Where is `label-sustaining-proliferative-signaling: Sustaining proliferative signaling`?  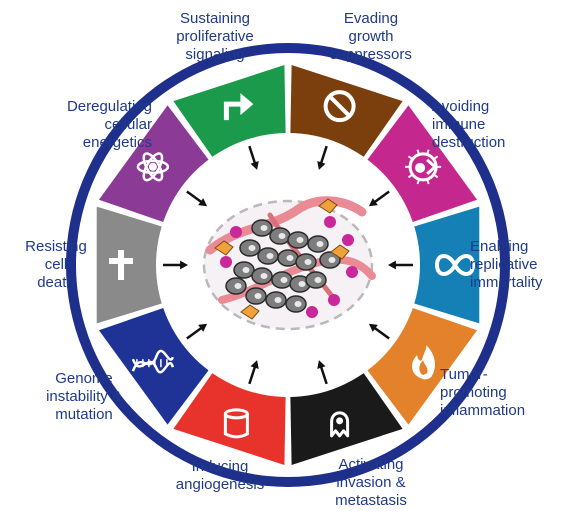 label-sustaining-proliferative-signaling: Sustaining proliferative signaling is located at coordinates (215, 37).